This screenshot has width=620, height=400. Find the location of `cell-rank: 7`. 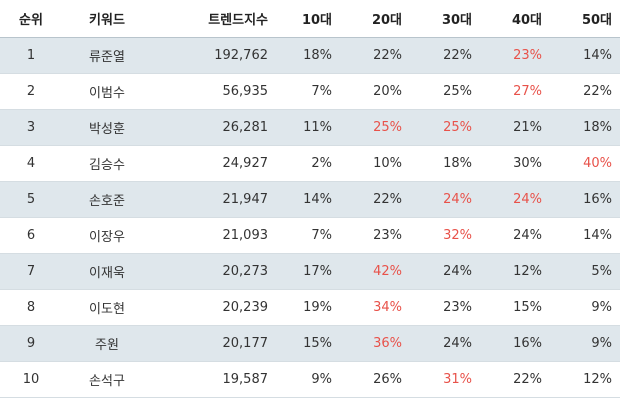

cell-rank: 7 is located at coordinates (31, 271).